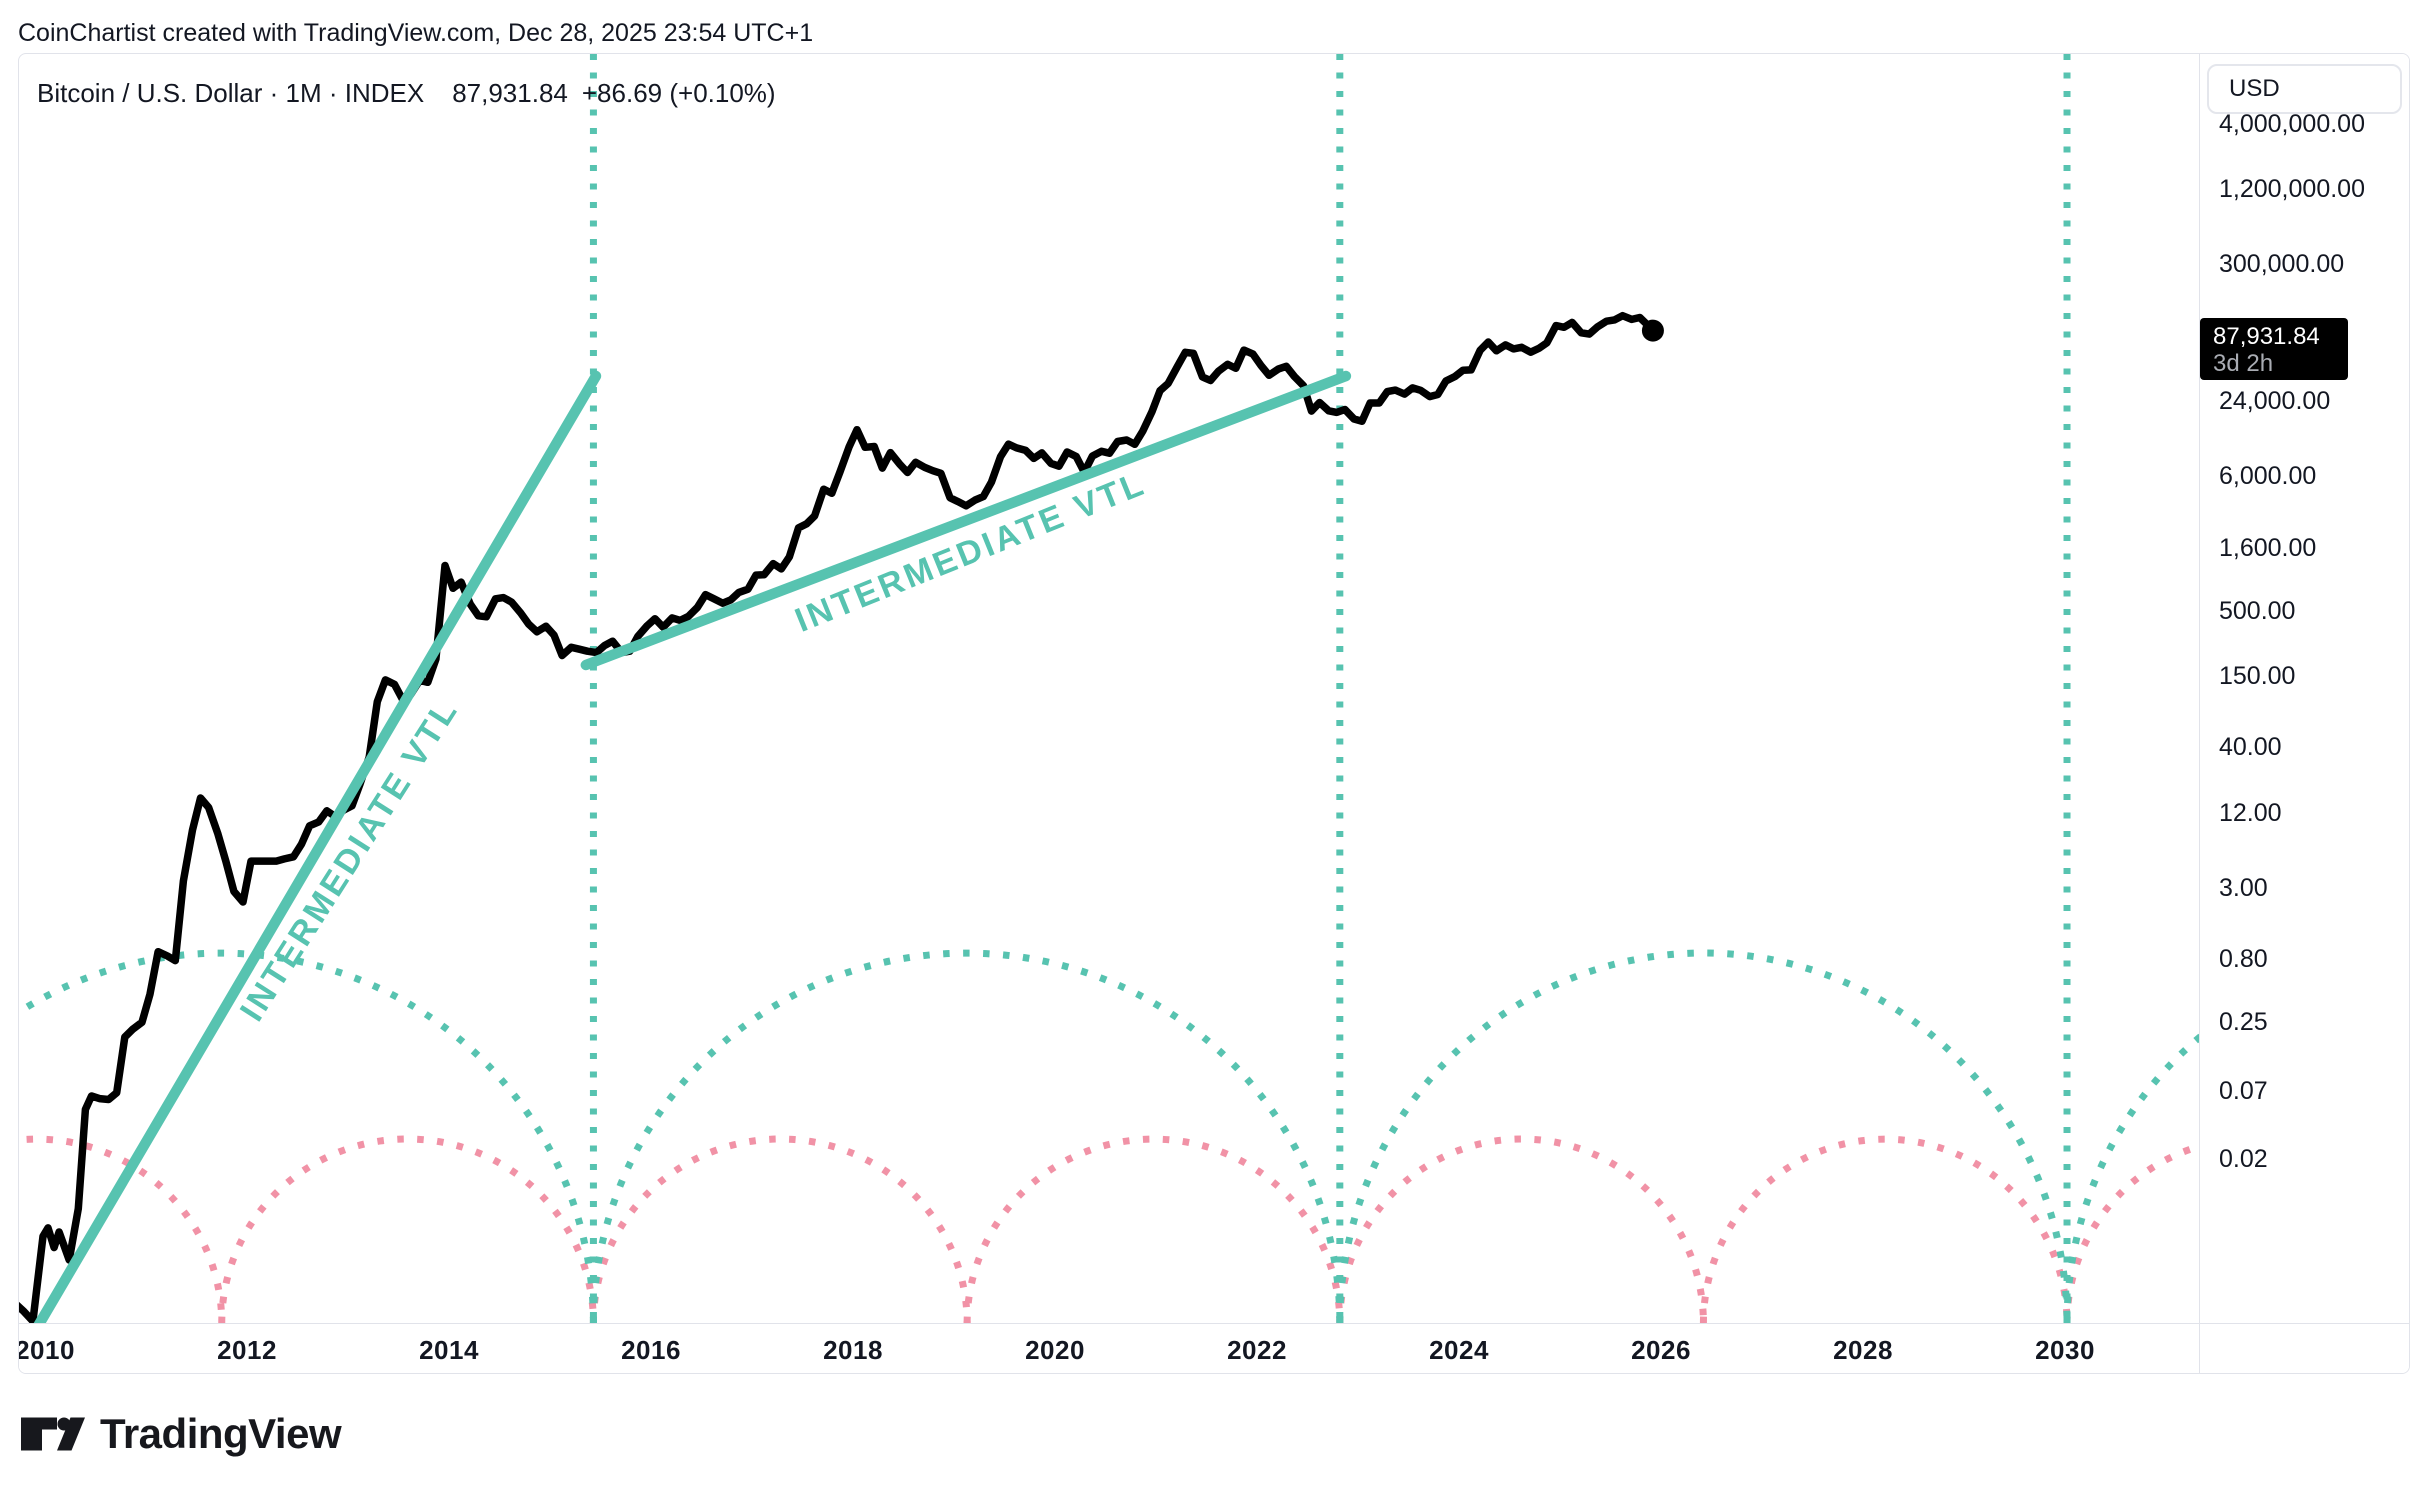  What do you see at coordinates (2292, 189) in the screenshot?
I see `price-scale-label: 1,200,000.00` at bounding box center [2292, 189].